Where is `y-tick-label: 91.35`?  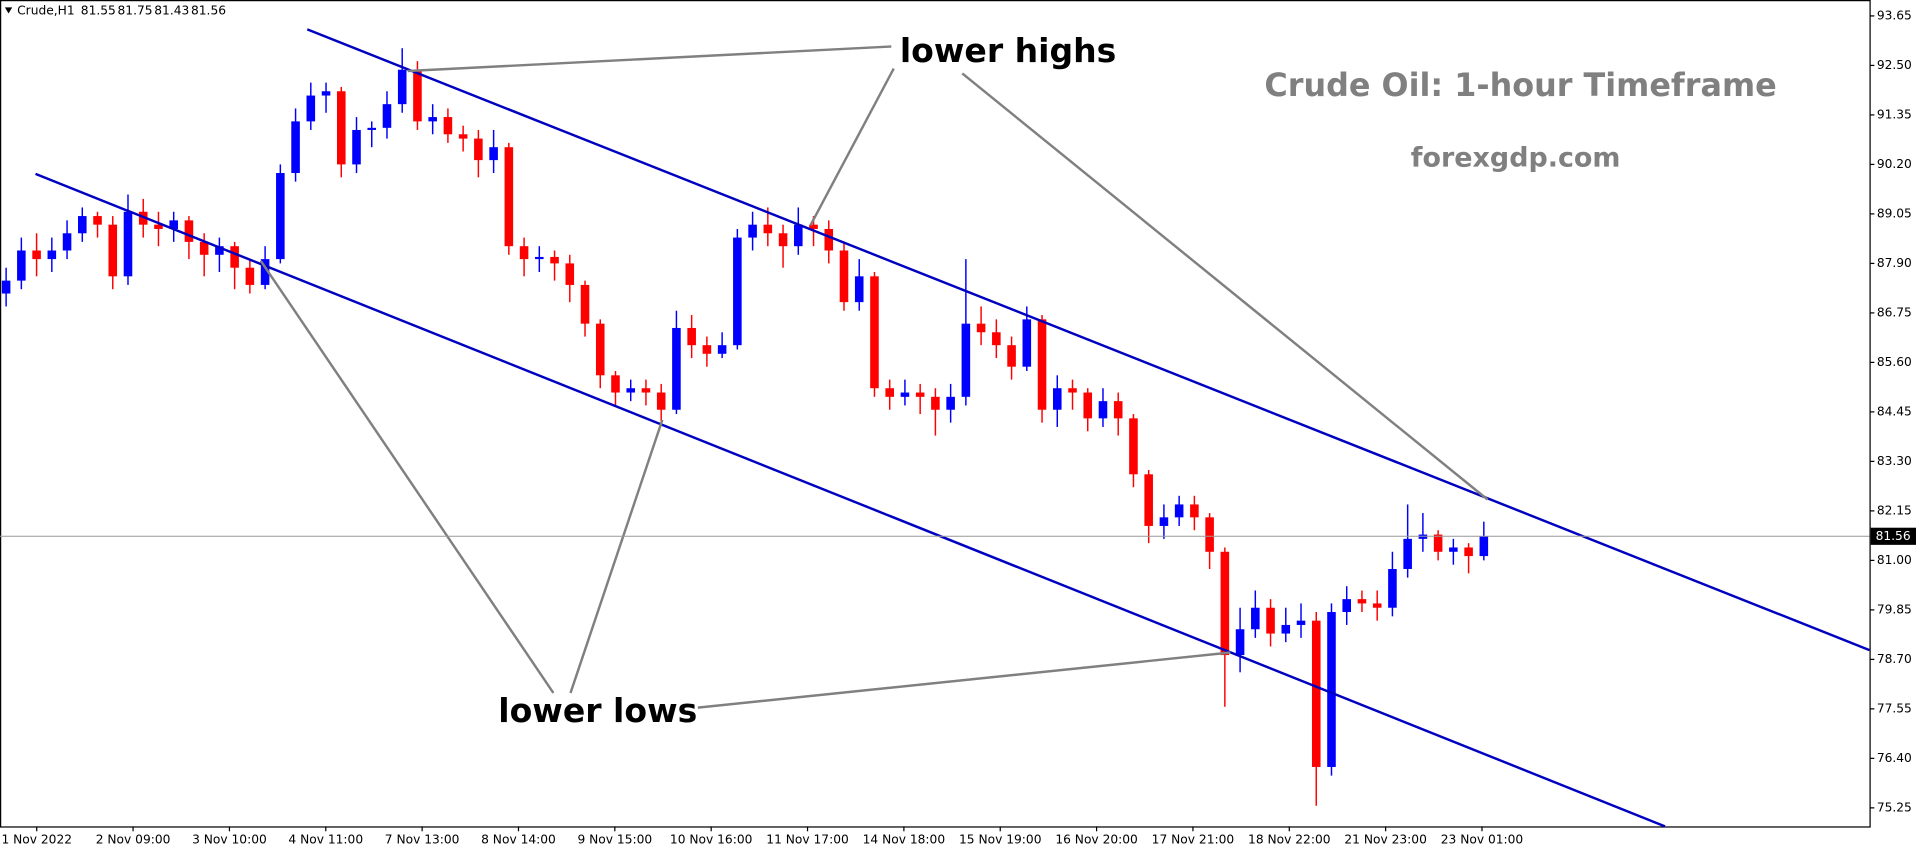
y-tick-label: 91.35 is located at coordinates (1894, 114).